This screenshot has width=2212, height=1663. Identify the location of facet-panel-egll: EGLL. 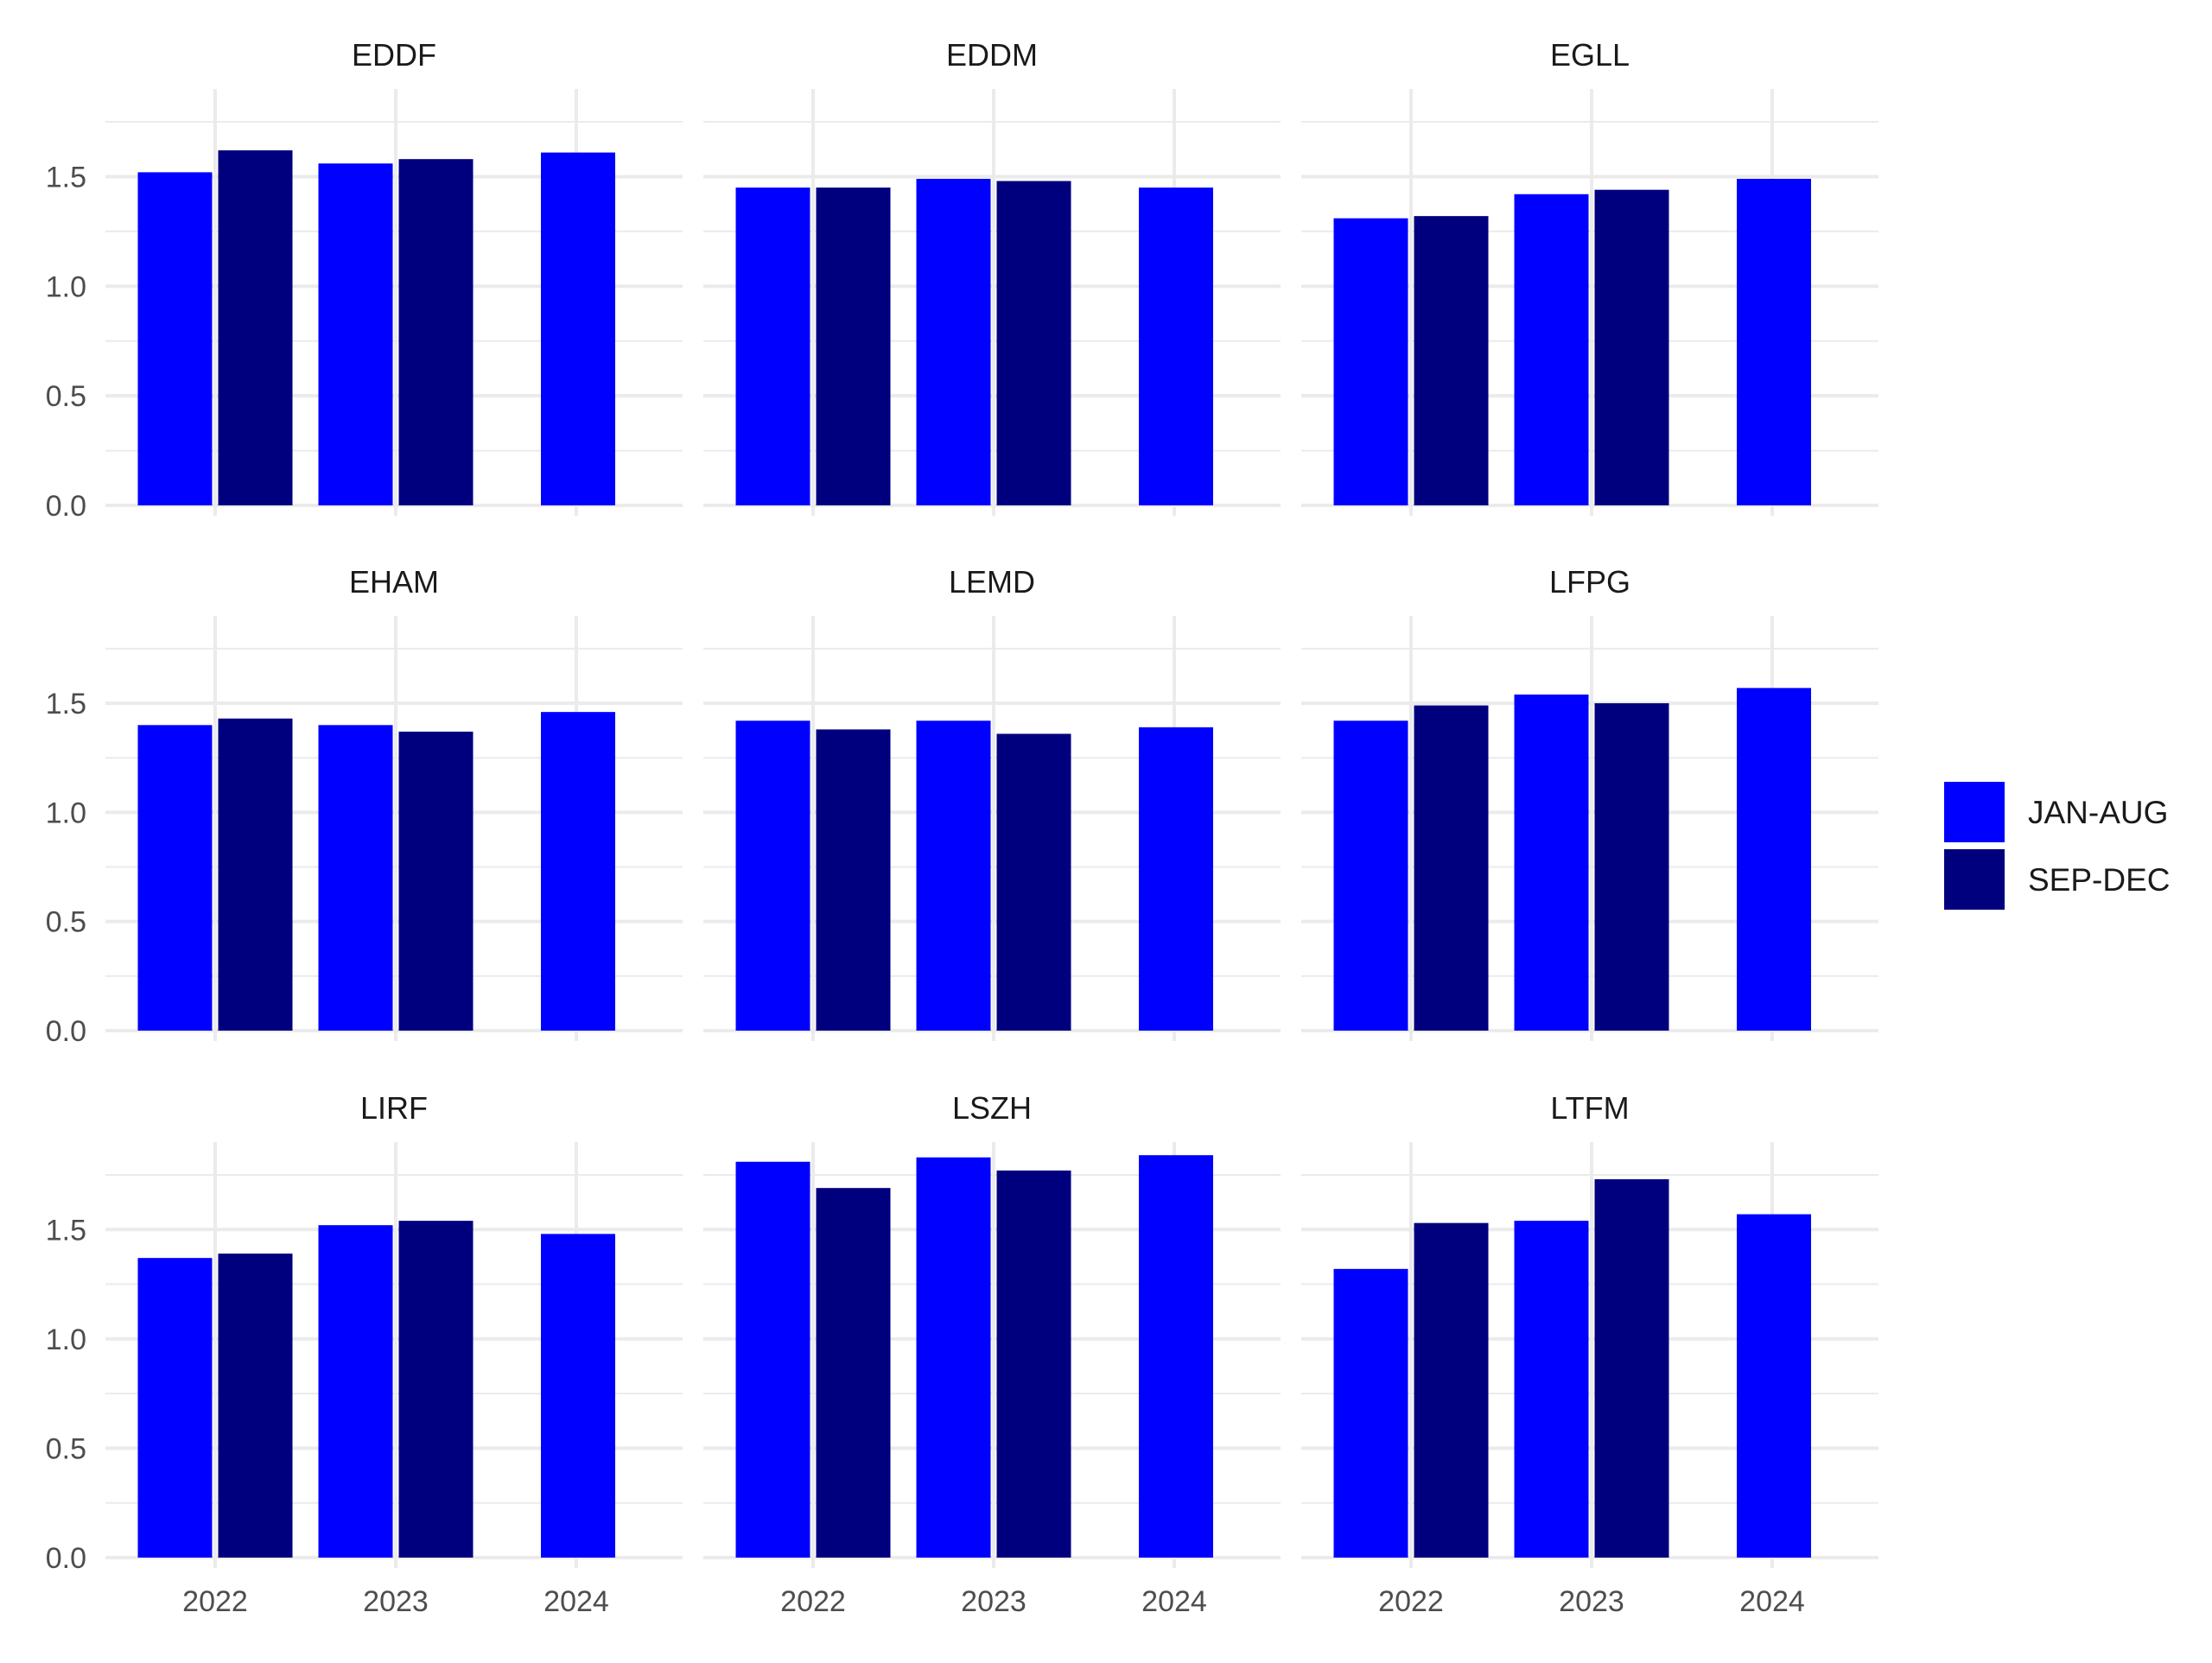
(1589, 277).